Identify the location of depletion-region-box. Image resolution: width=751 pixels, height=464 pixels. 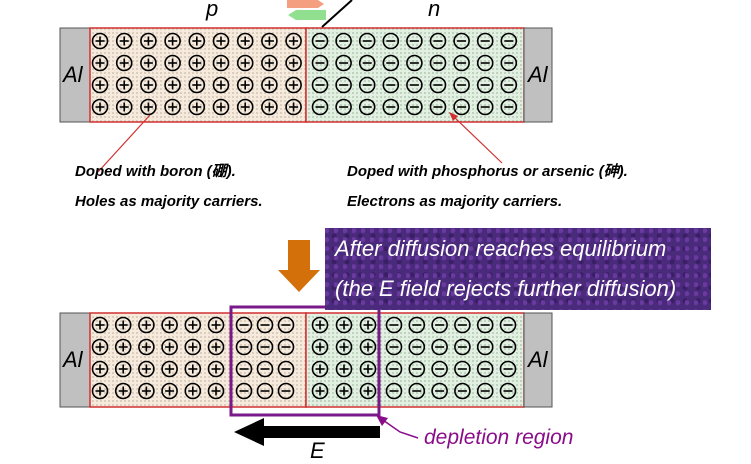
(305, 361).